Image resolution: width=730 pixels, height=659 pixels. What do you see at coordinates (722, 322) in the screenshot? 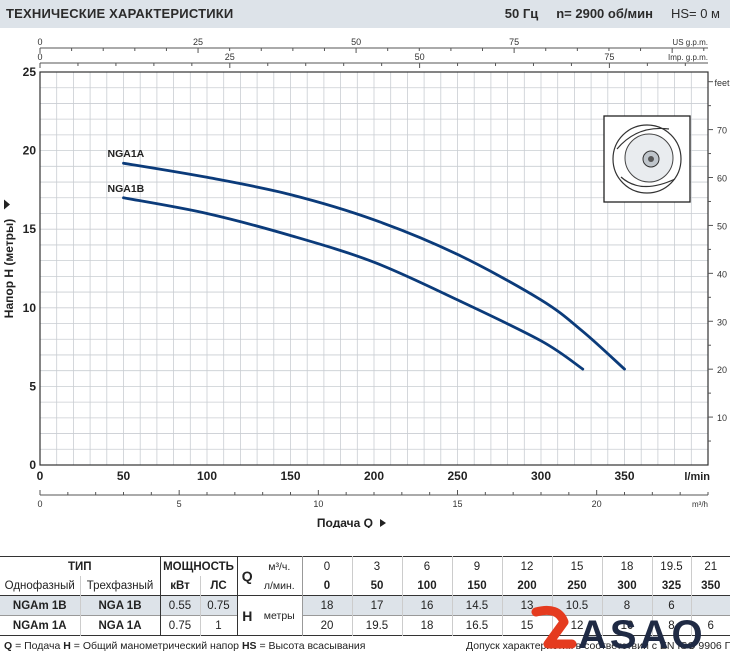
I see `feet-tick-label: 30` at bounding box center [722, 322].